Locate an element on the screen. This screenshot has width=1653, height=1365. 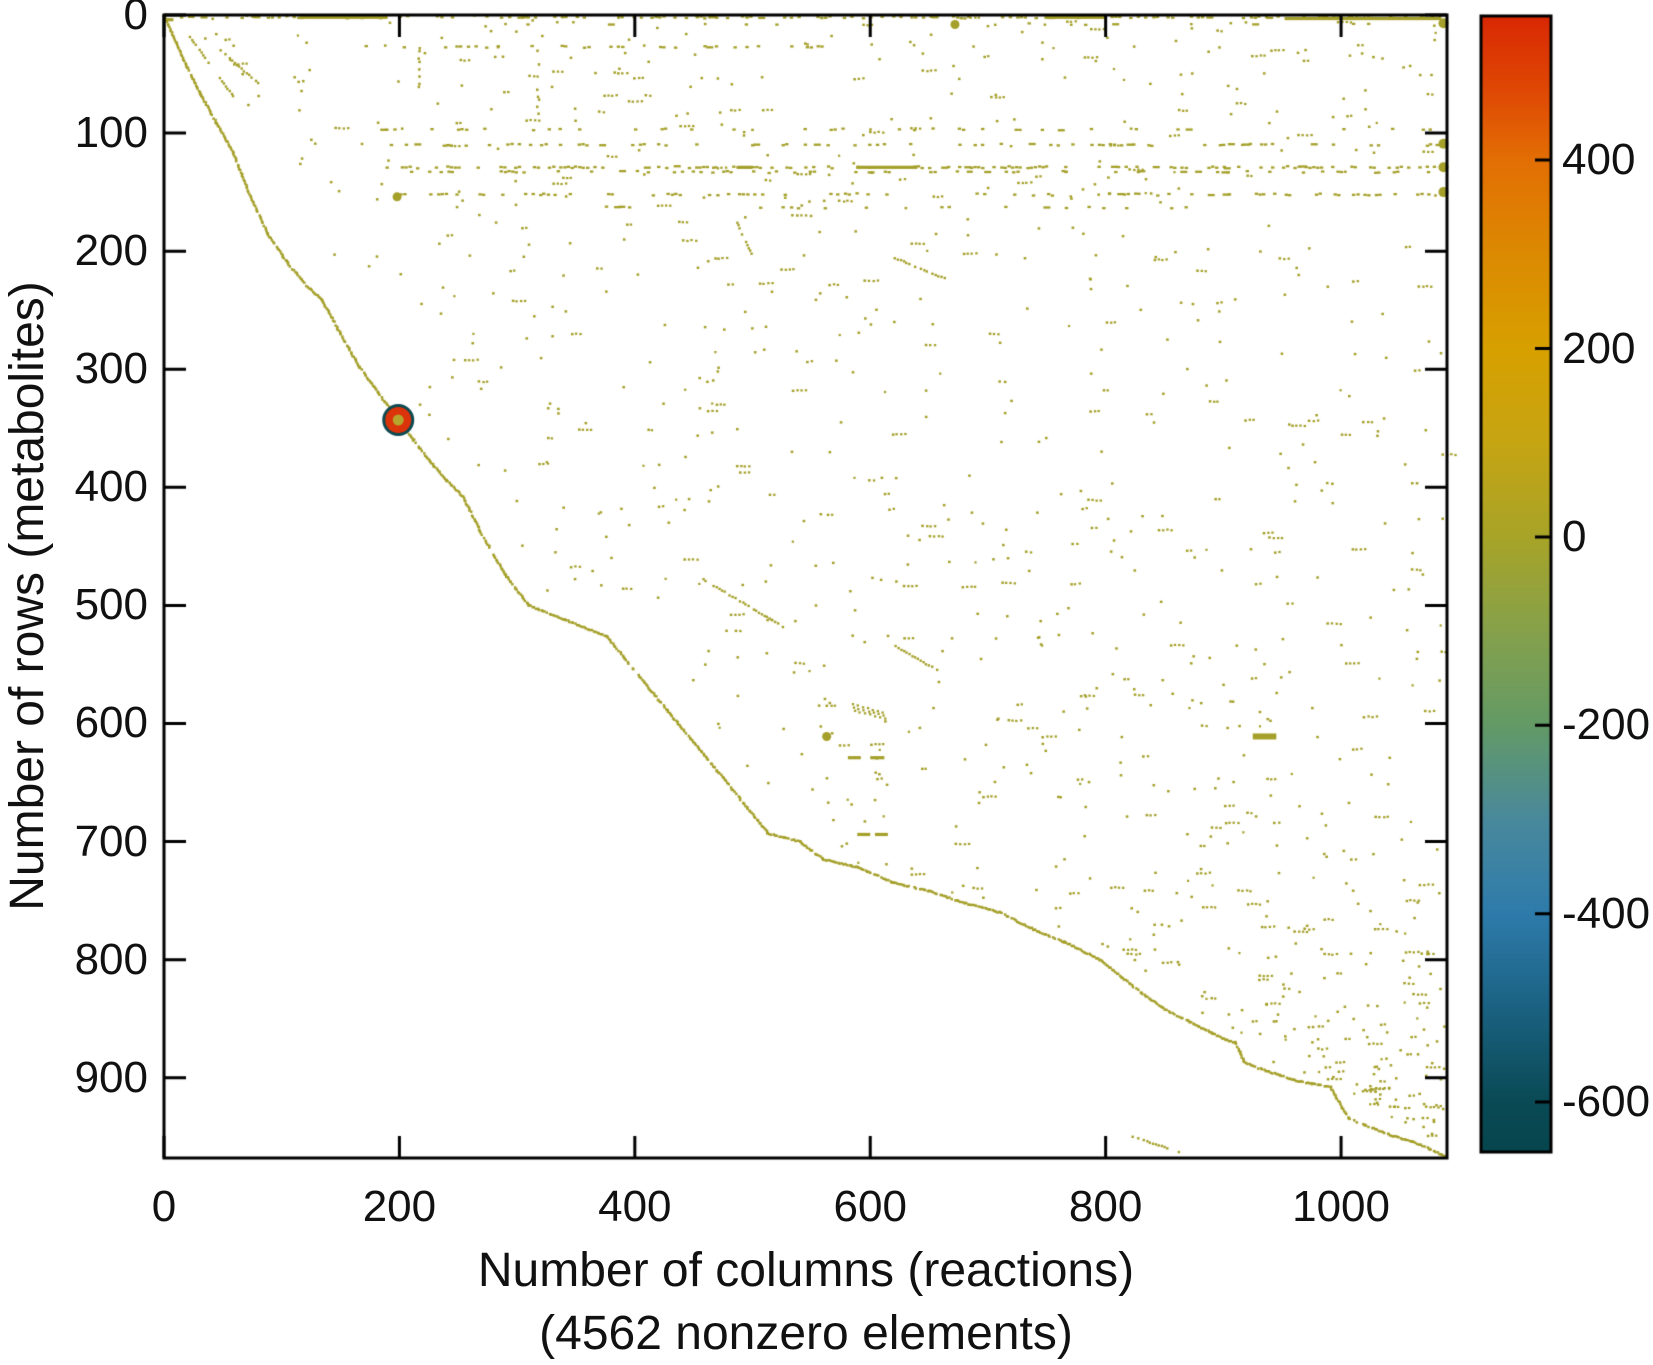
colorbar-tick-label: 400 is located at coordinates (1599, 160).